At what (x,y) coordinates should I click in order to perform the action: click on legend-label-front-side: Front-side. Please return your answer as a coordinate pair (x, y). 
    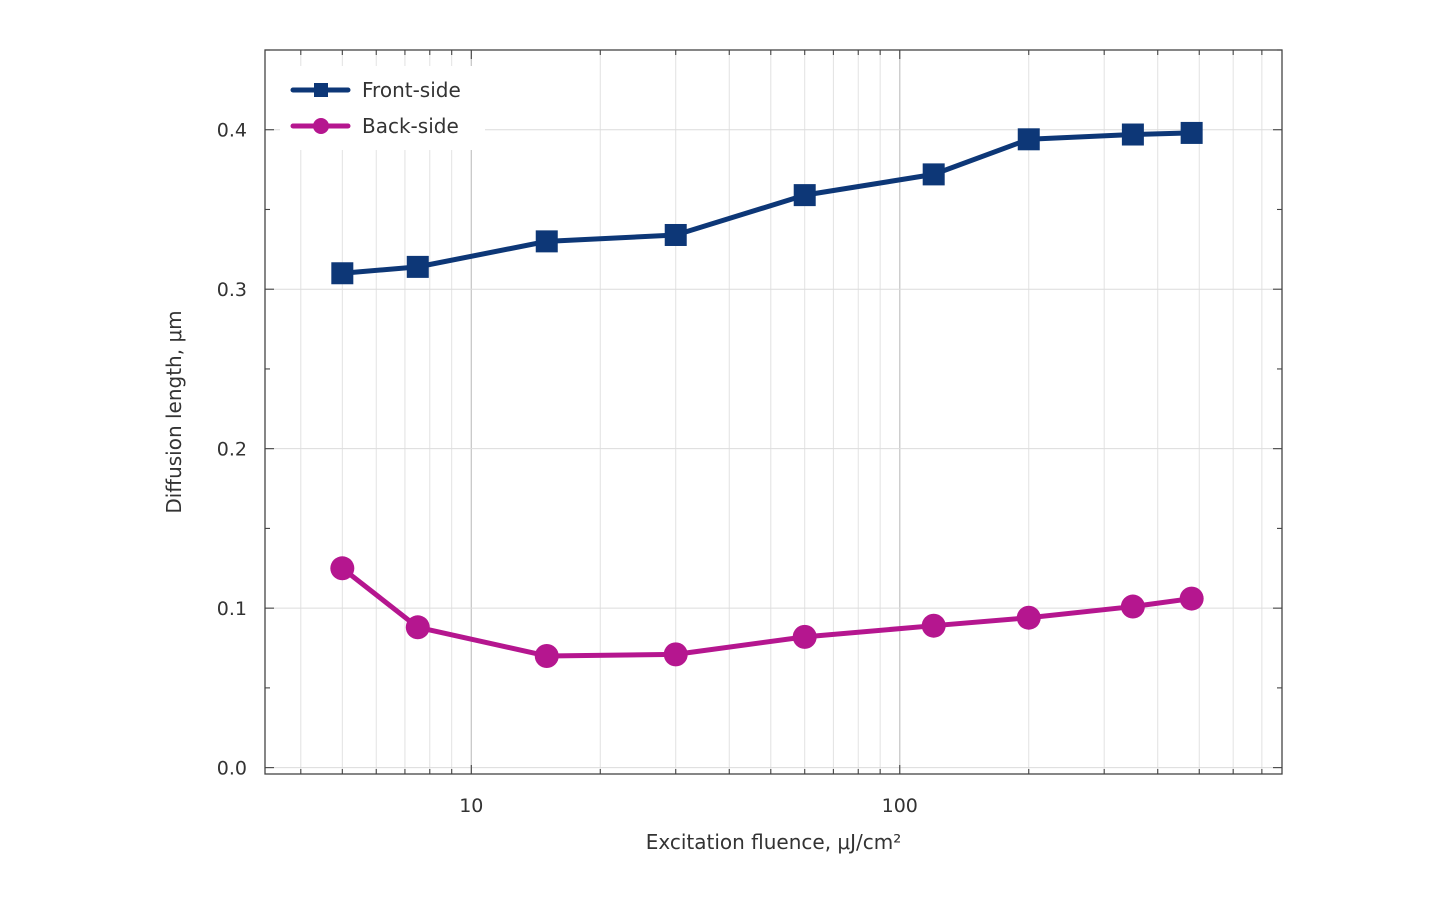
    Looking at the image, I should click on (411, 90).